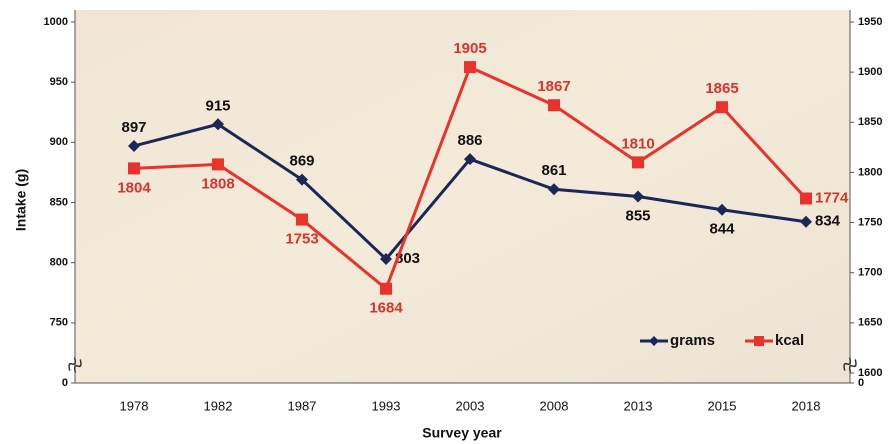 This screenshot has width=896, height=444. Describe the element at coordinates (134, 405) in the screenshot. I see `x-tick-label: 1978` at that location.